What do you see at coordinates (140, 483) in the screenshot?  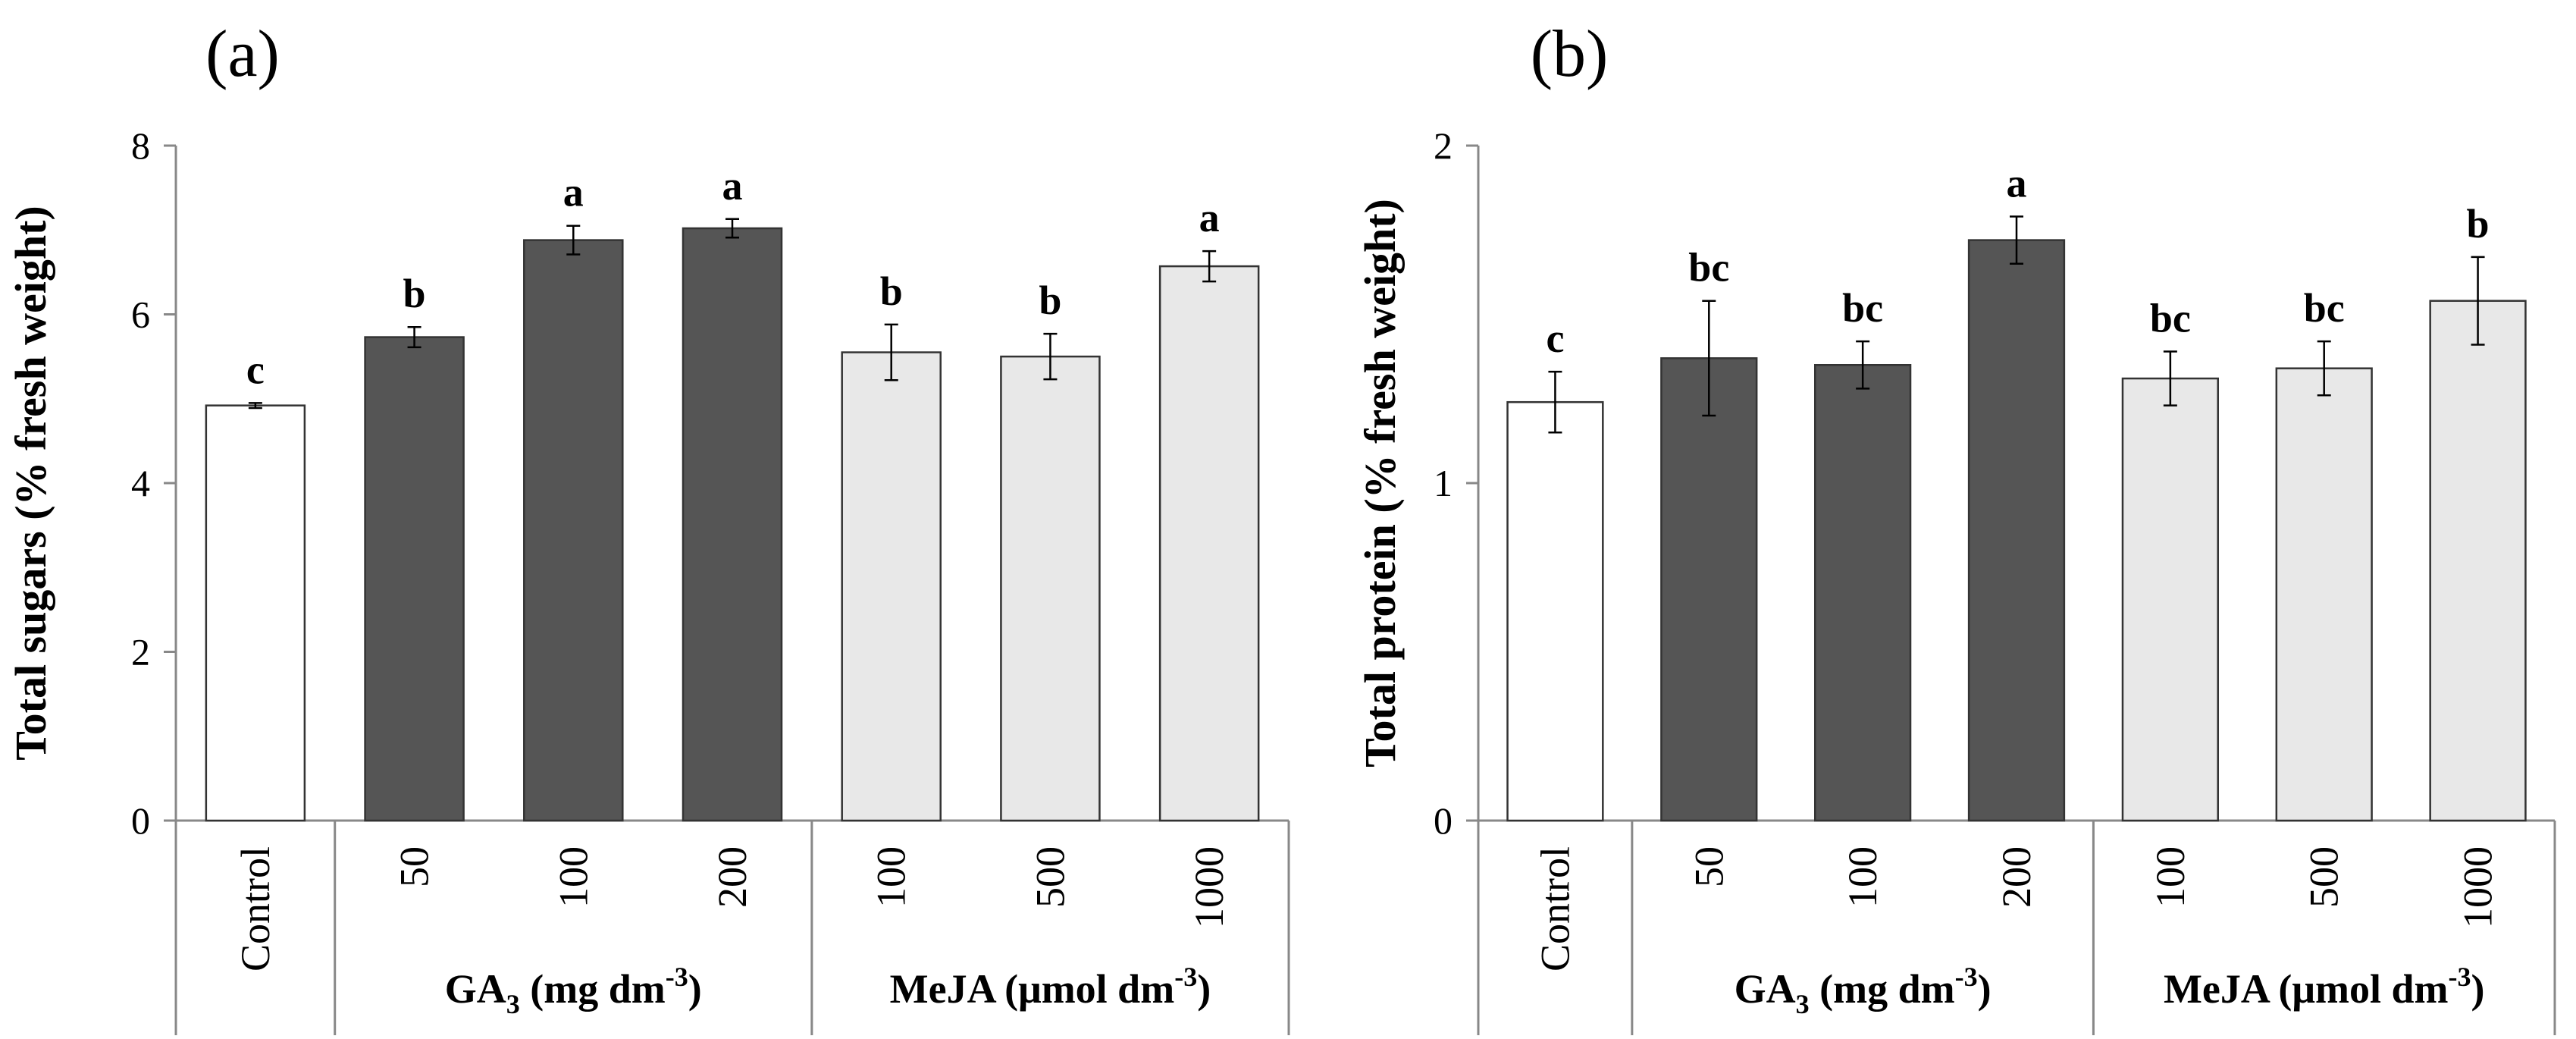 I see `y-tick-label: 4` at bounding box center [140, 483].